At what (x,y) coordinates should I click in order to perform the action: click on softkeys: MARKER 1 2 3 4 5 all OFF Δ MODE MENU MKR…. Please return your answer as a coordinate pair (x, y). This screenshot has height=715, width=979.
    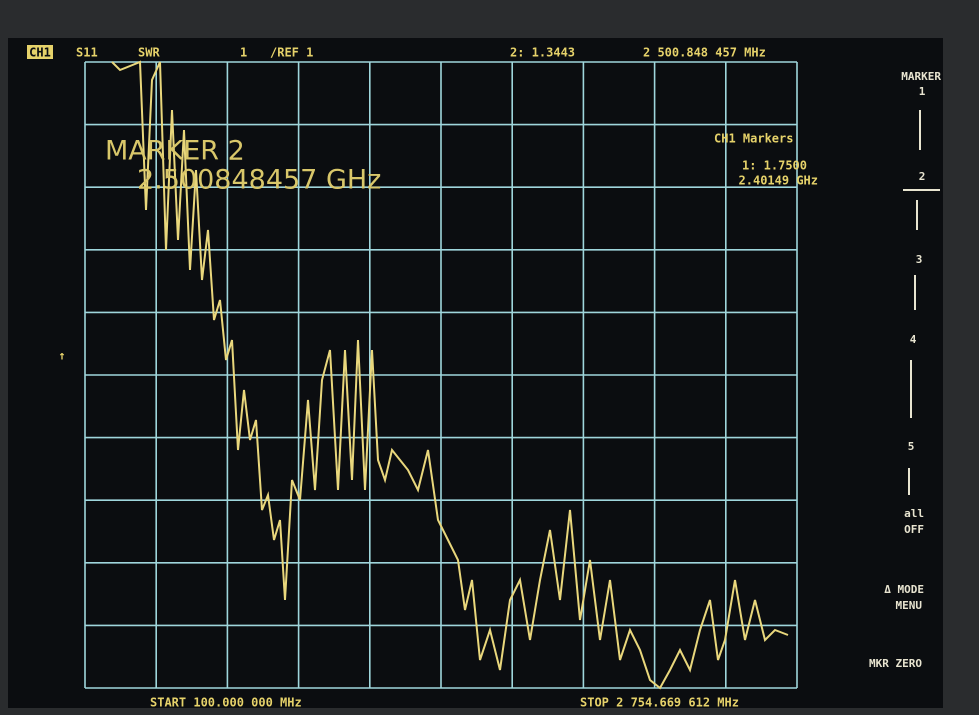
    Looking at the image, I should click on (905, 370).